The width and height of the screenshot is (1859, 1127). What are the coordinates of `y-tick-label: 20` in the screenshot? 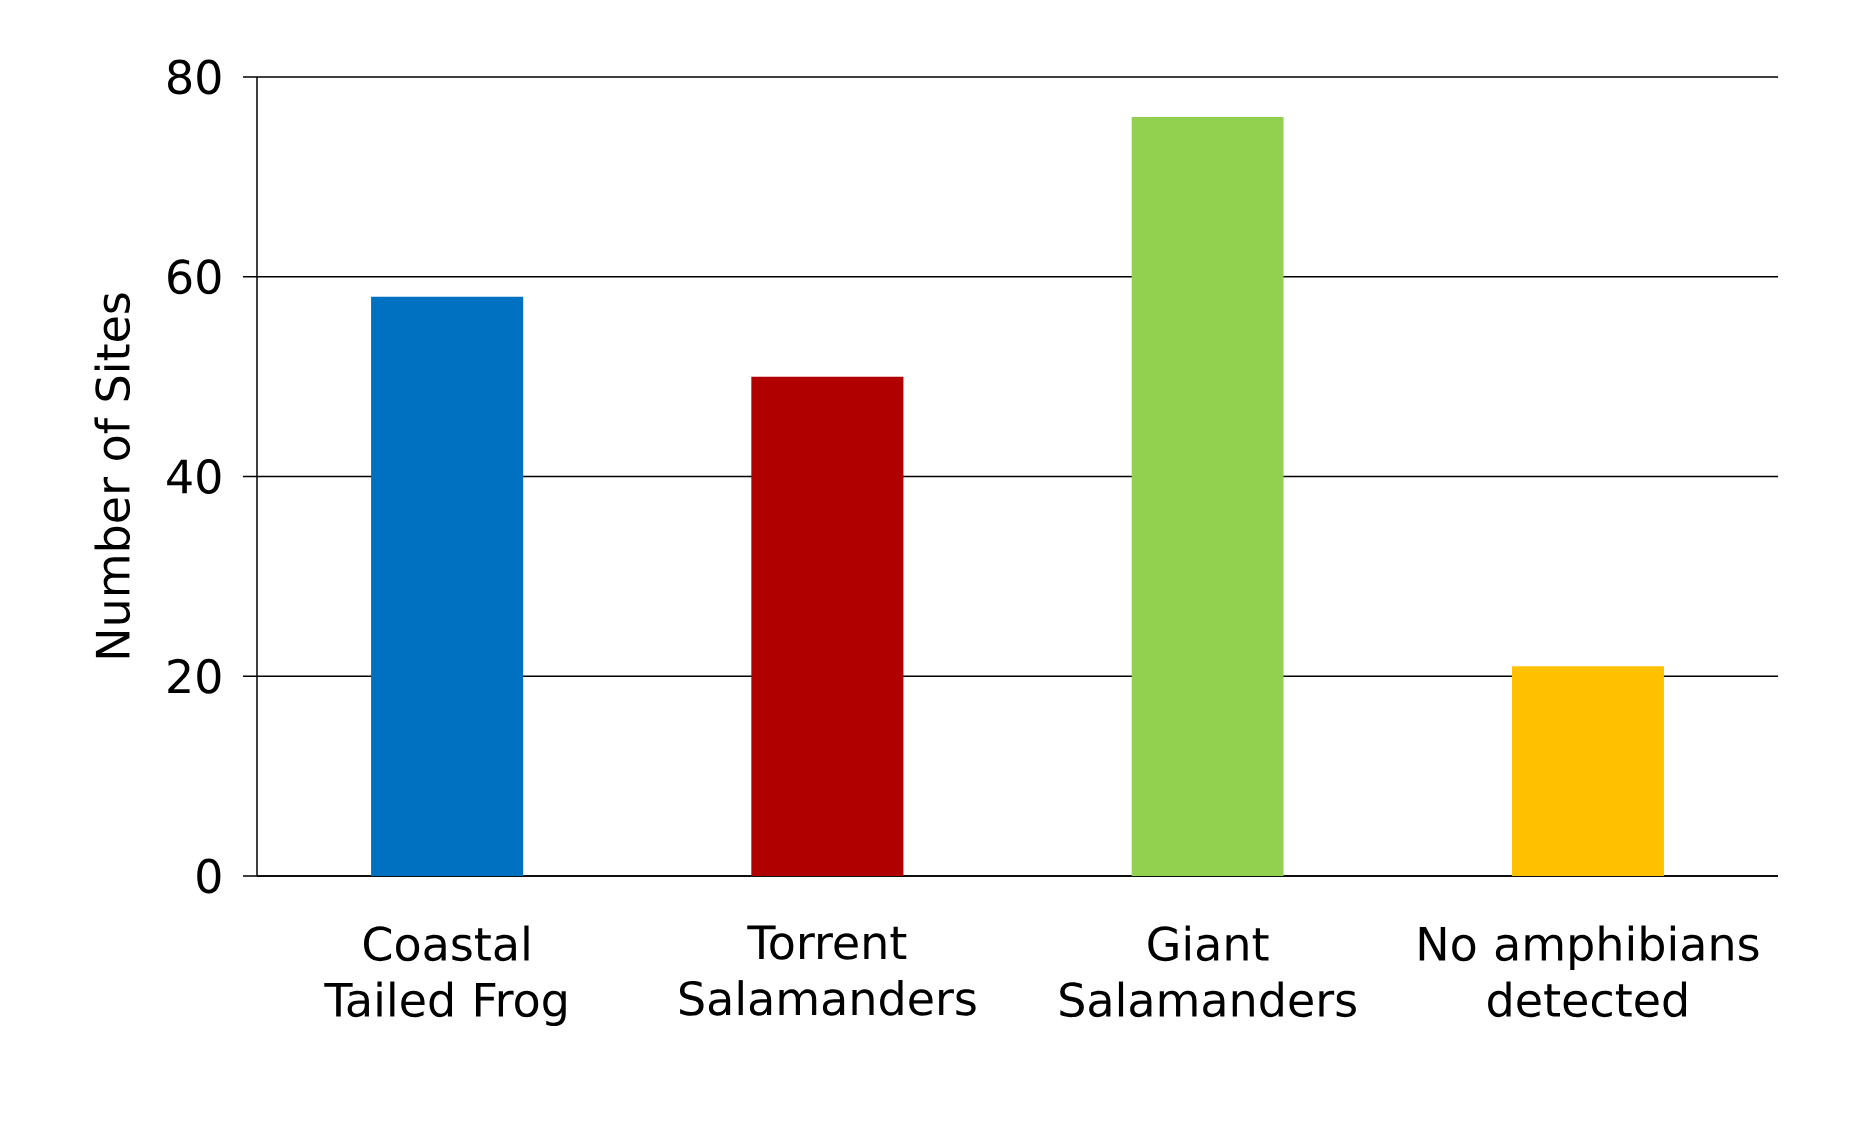 It's located at (194, 676).